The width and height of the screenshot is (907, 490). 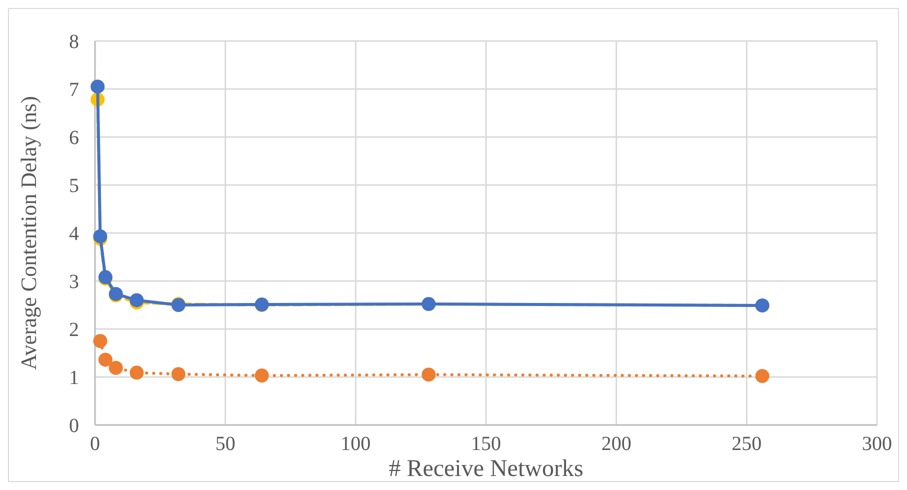 What do you see at coordinates (74, 330) in the screenshot?
I see `y-tick-label: 2` at bounding box center [74, 330].